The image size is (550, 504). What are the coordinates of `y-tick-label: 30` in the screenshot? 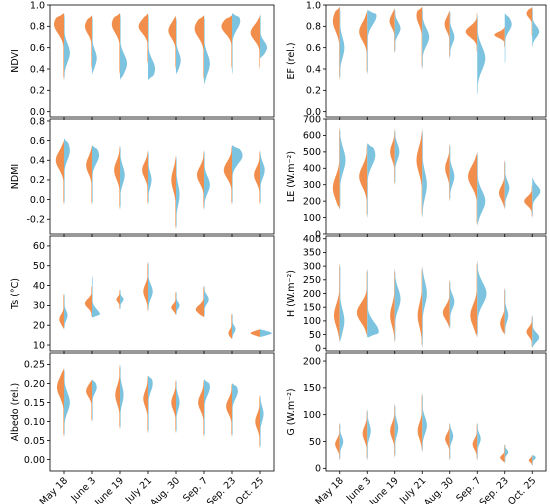 It's located at (39, 306).